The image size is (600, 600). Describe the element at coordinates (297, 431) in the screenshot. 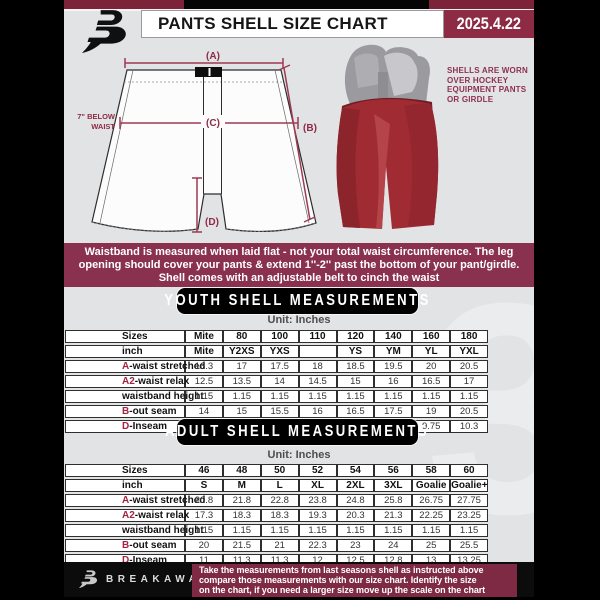

I see `adult-heading-text: ADULT SHELL MEASUREMENTS` at that location.